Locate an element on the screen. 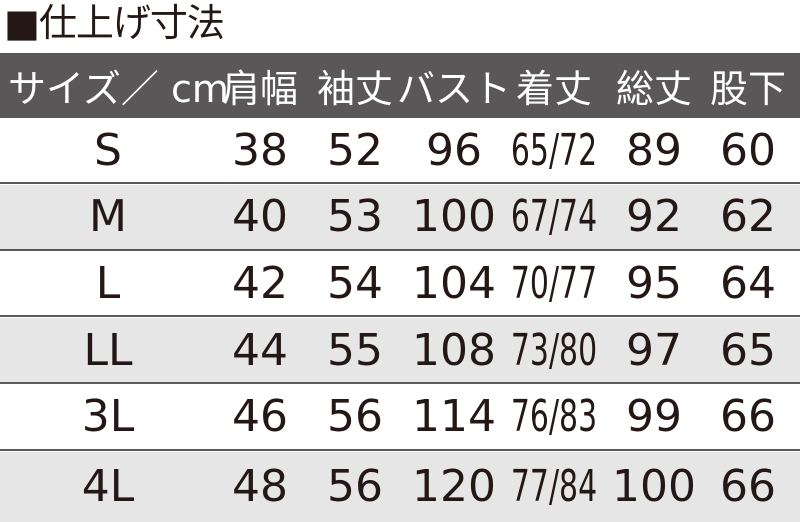 The width and height of the screenshot is (800, 522). cell-shoulder: 46 is located at coordinates (260, 417).